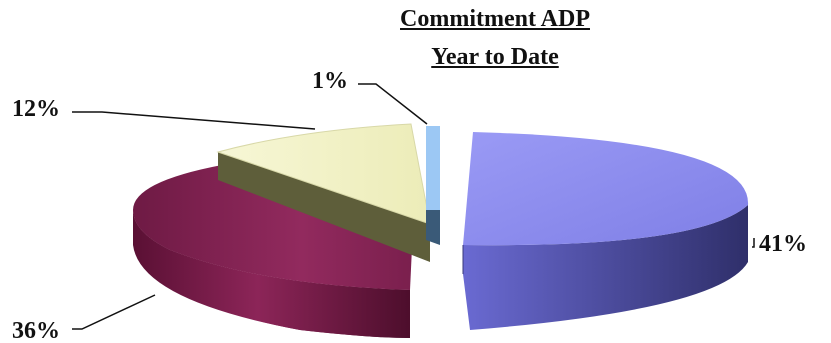  Describe the element at coordinates (36, 330) in the screenshot. I see `data-label-36: 36%` at that location.